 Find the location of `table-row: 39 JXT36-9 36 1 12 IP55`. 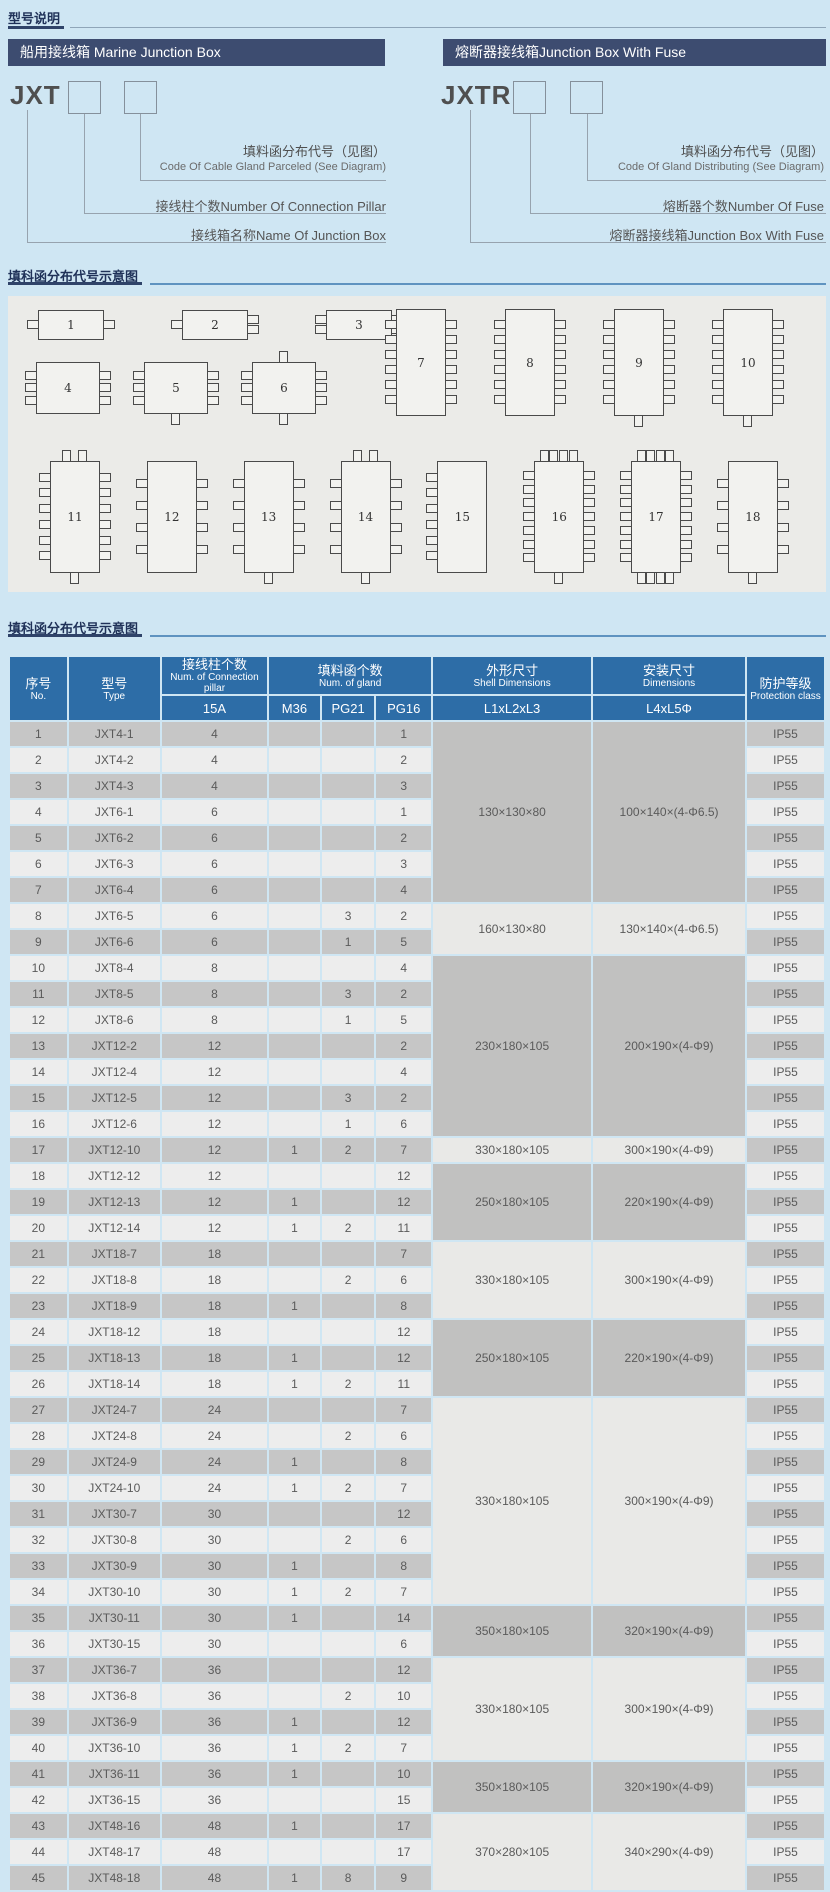

table-row: 39 JXT36-9 36 1 12 IP55 is located at coordinates (417, 1722).